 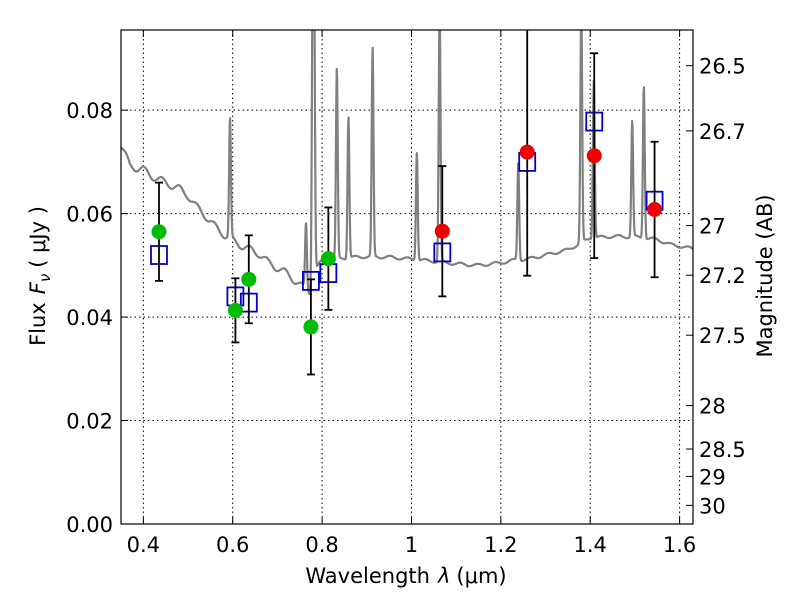 What do you see at coordinates (89, 215) in the screenshot?
I see `y-tick-label: 0.06` at bounding box center [89, 215].